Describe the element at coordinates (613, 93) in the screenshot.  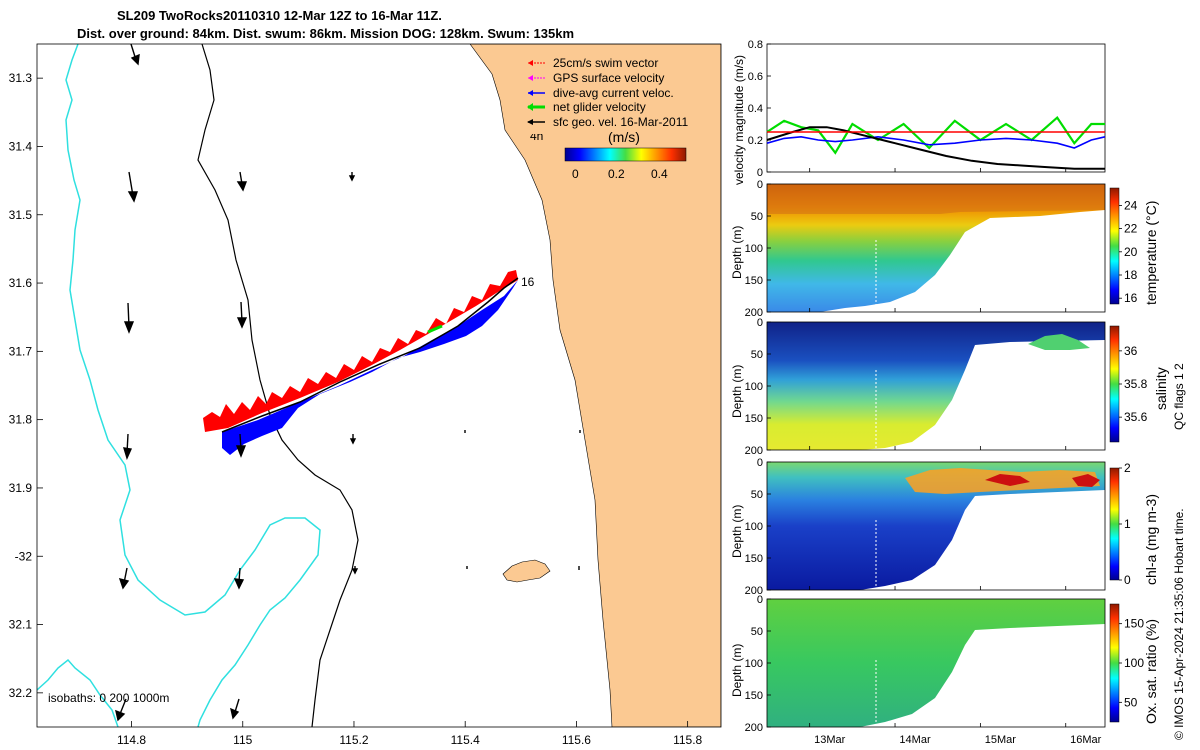
I see `legend-label-dive-avg: dive-avg current veloc.` at that location.